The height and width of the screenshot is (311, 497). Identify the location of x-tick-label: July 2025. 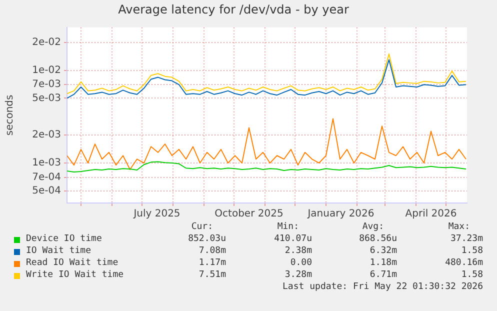
(156, 214).